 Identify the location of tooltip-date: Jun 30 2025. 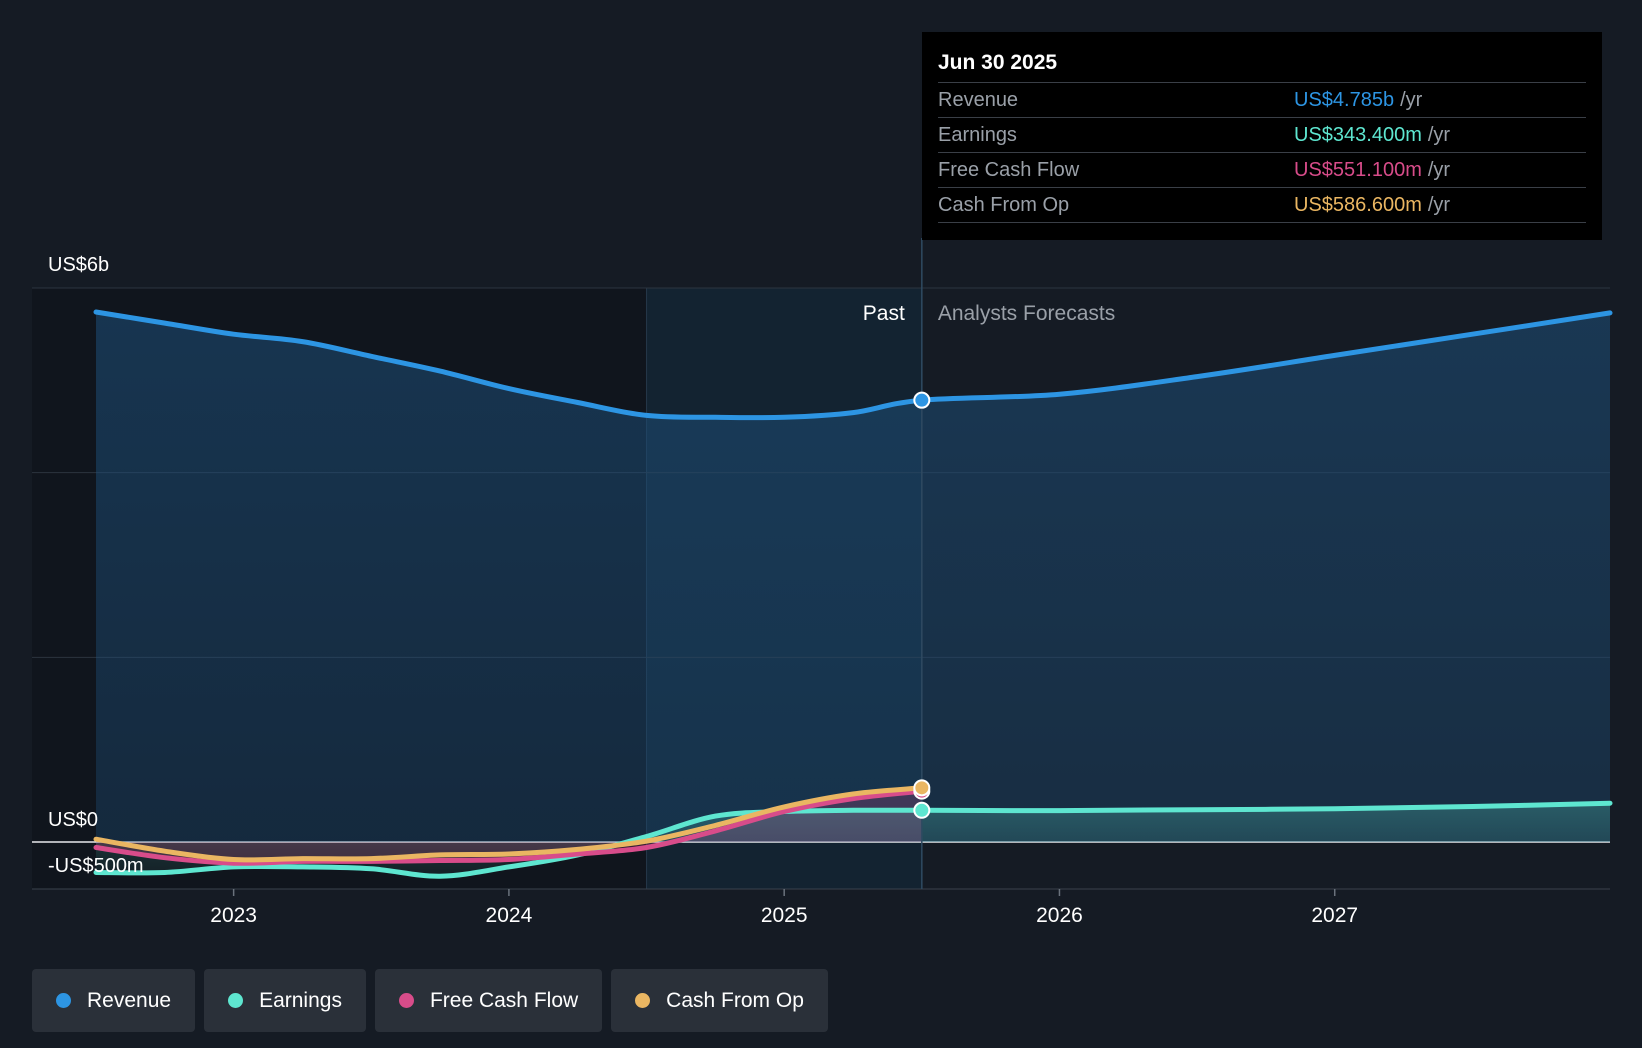
(1262, 65).